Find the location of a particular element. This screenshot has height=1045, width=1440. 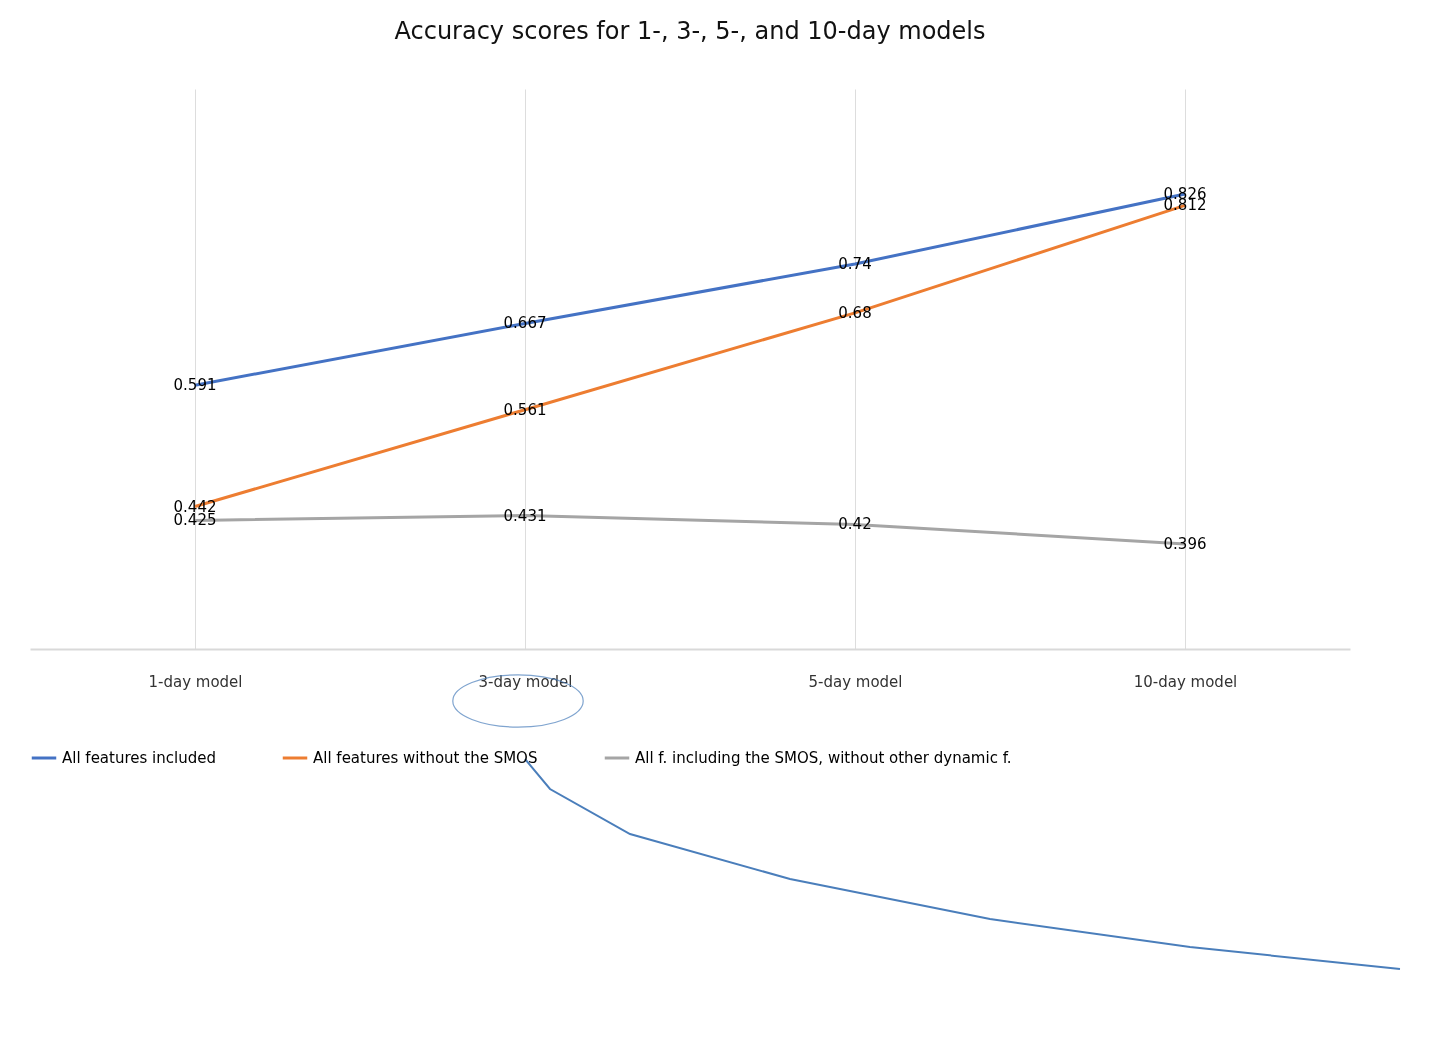

x-tick-label: 10-day model is located at coordinates (1185, 681).